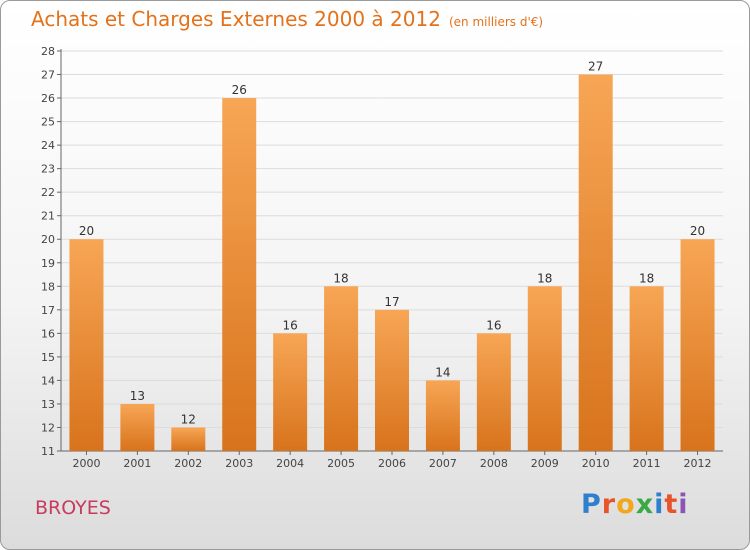  Describe the element at coordinates (596, 463) in the screenshot. I see `x-tick-label-2010: 2010` at that location.